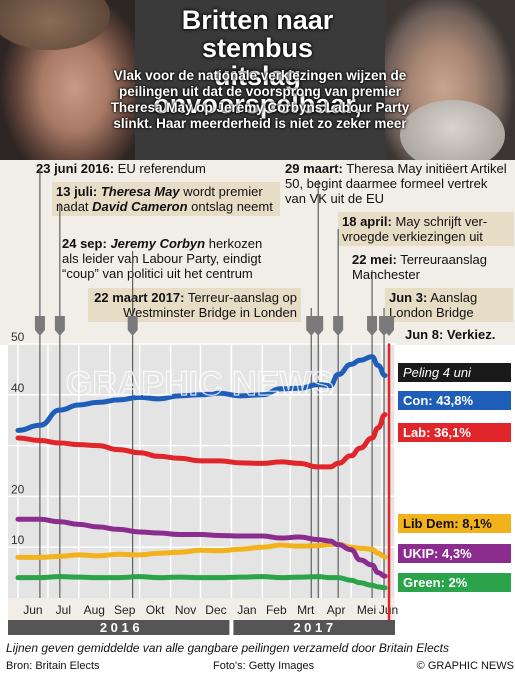 This screenshot has height=681, width=515. I want to click on event-eu-referendum: 23 juni 2016: EU referendum, so click(121, 168).